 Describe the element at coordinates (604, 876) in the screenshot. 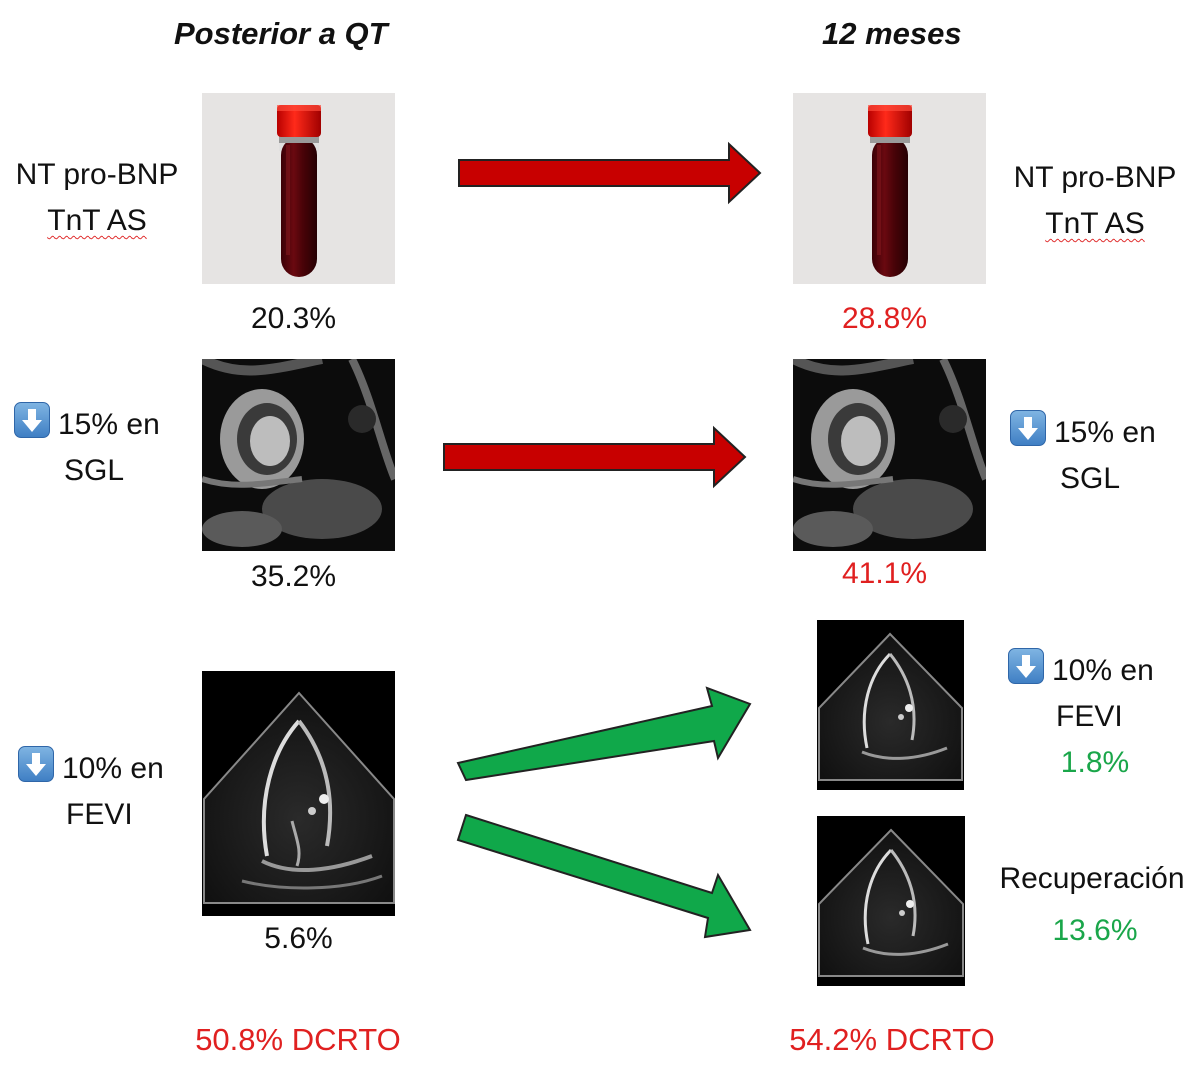

I see `green-arrow-down` at that location.